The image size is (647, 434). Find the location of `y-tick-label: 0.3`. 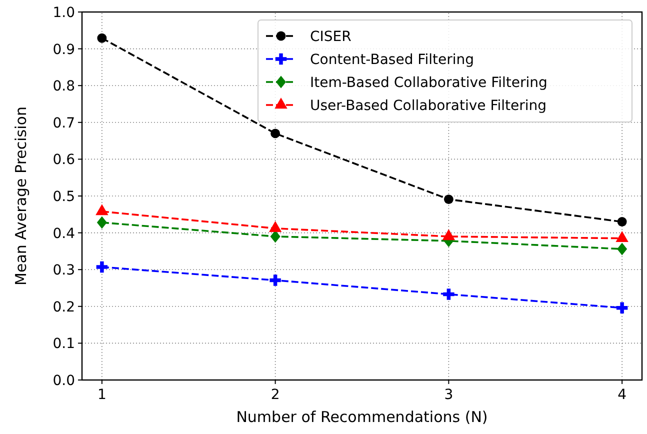

y-tick-label: 0.3 is located at coordinates (63, 270).